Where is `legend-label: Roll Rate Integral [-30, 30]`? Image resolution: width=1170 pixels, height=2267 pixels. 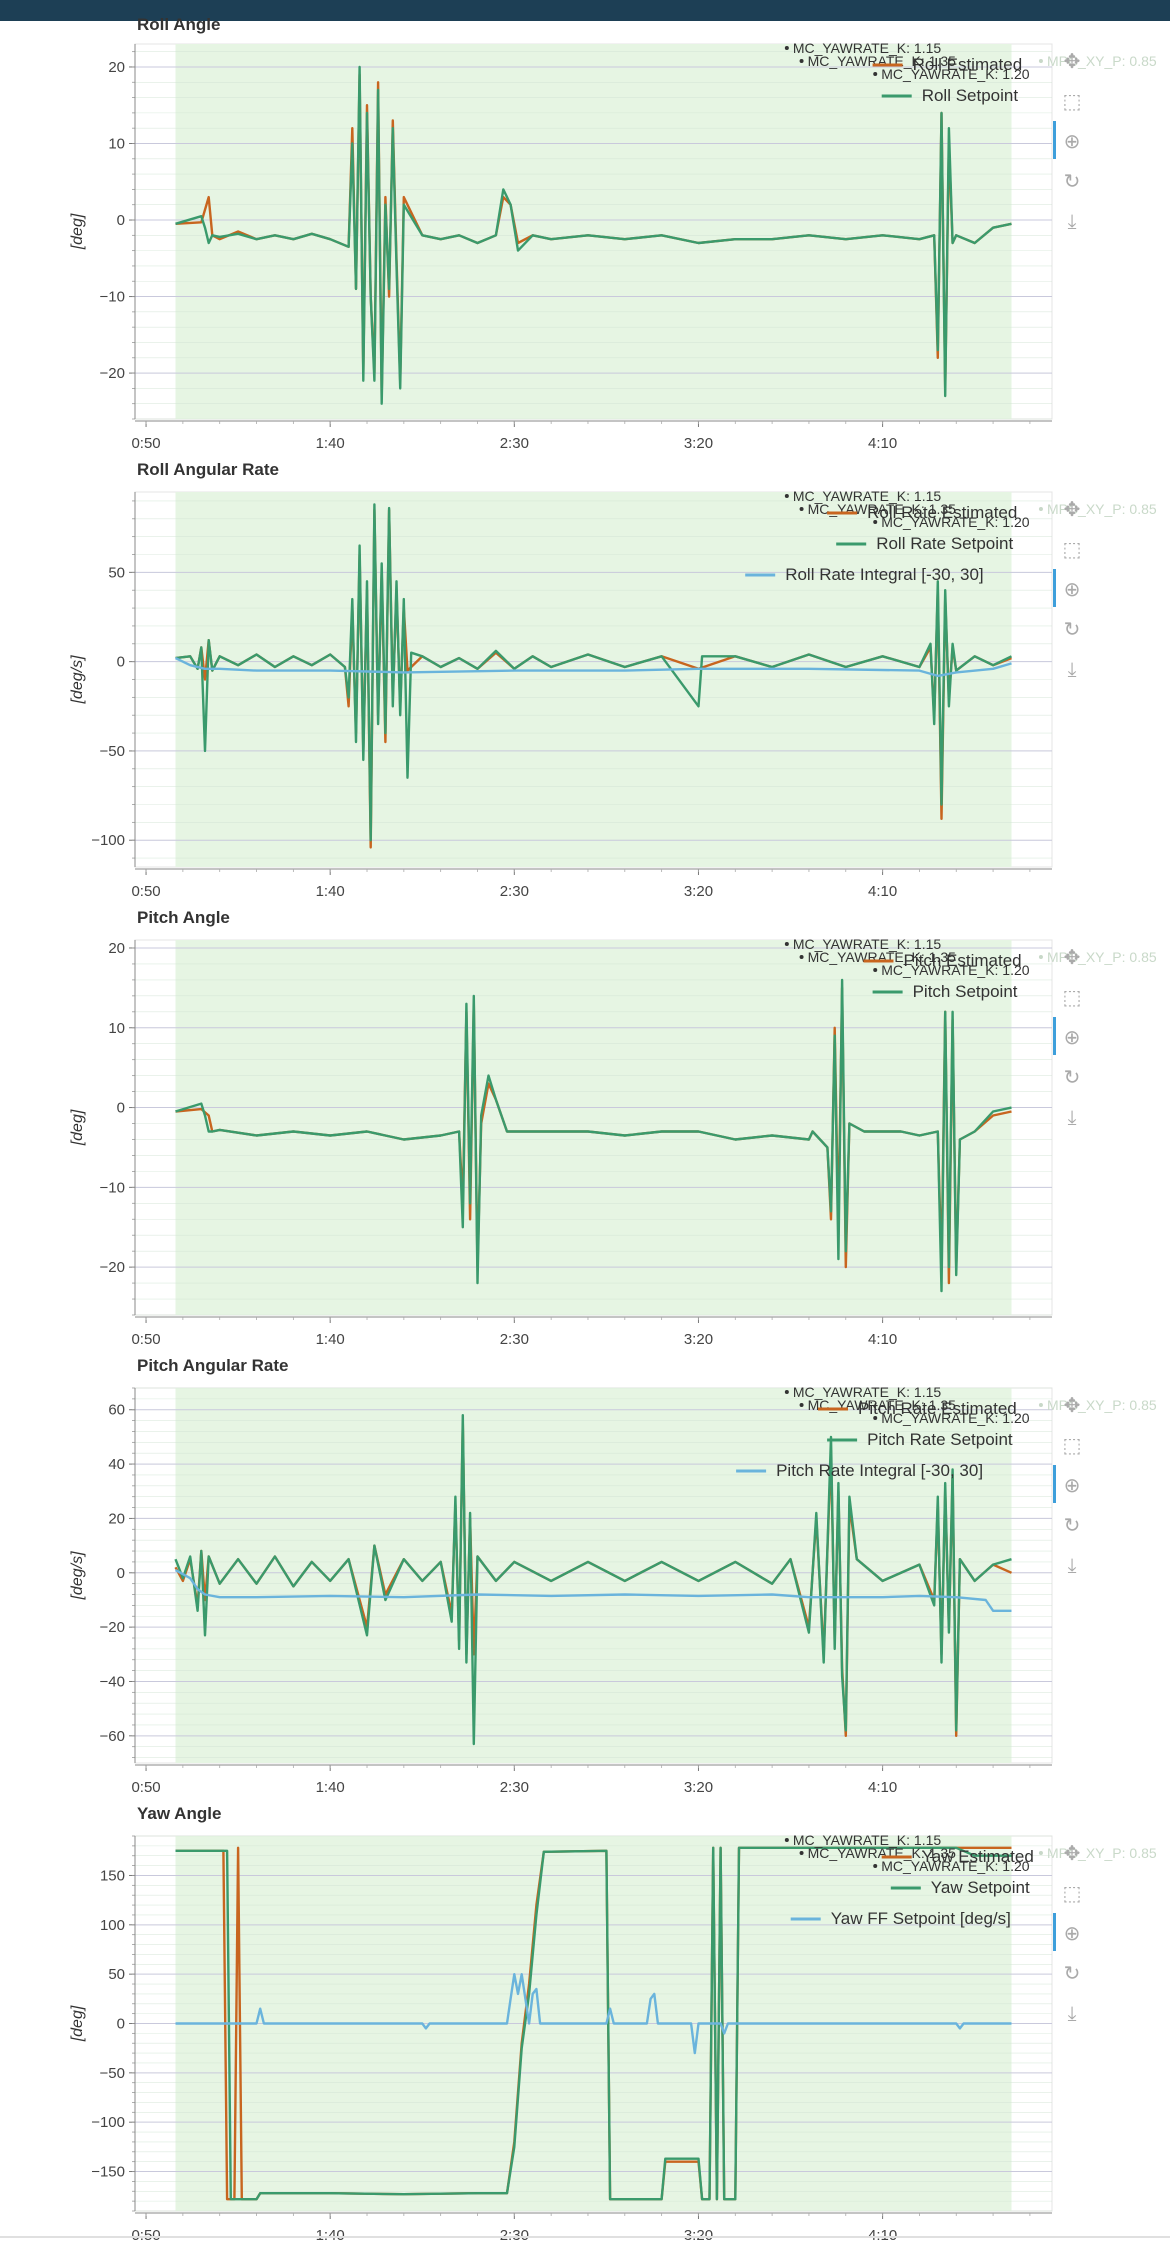
legend-label: Roll Rate Integral [-30, 30] is located at coordinates (884, 574).